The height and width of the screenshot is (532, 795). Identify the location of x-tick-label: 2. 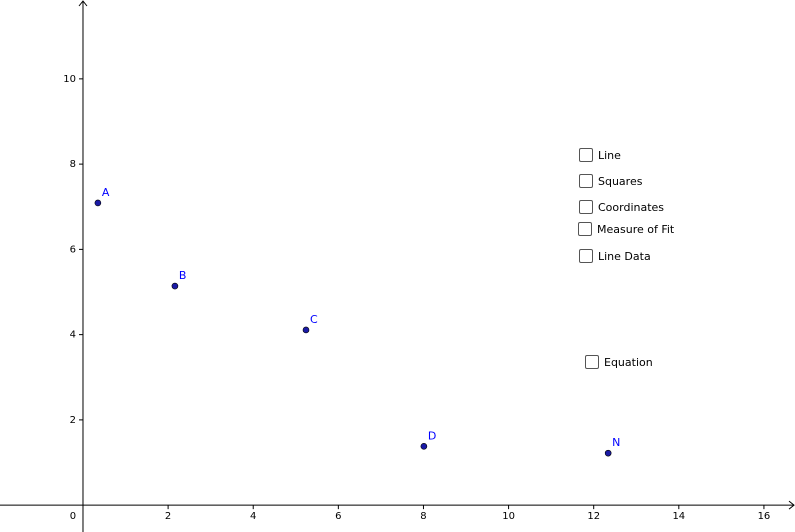
(168, 516).